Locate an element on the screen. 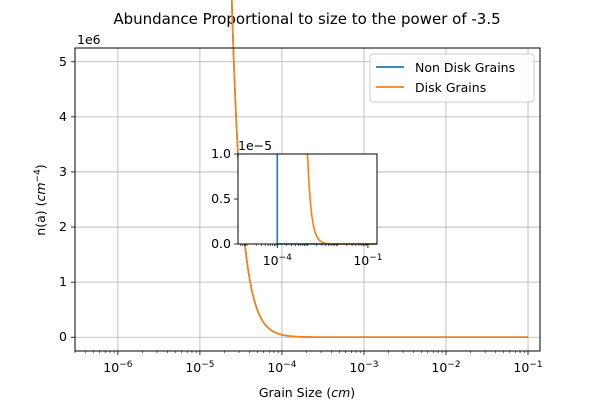 The height and width of the screenshot is (400, 600). legend-label-disk: Disk Grains is located at coordinates (450, 87).